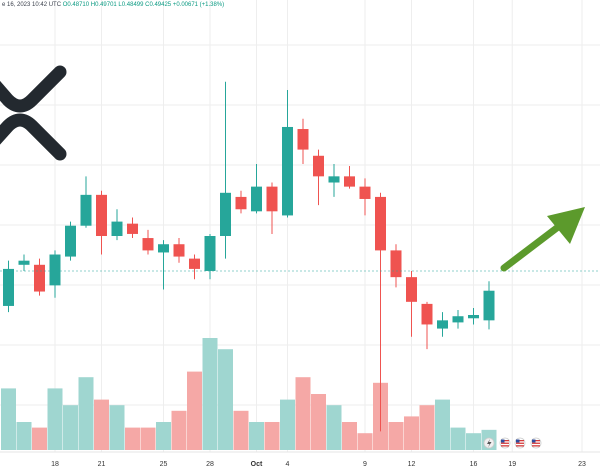  Describe the element at coordinates (33, 113) in the screenshot. I see `xrp-logo-icon` at that location.